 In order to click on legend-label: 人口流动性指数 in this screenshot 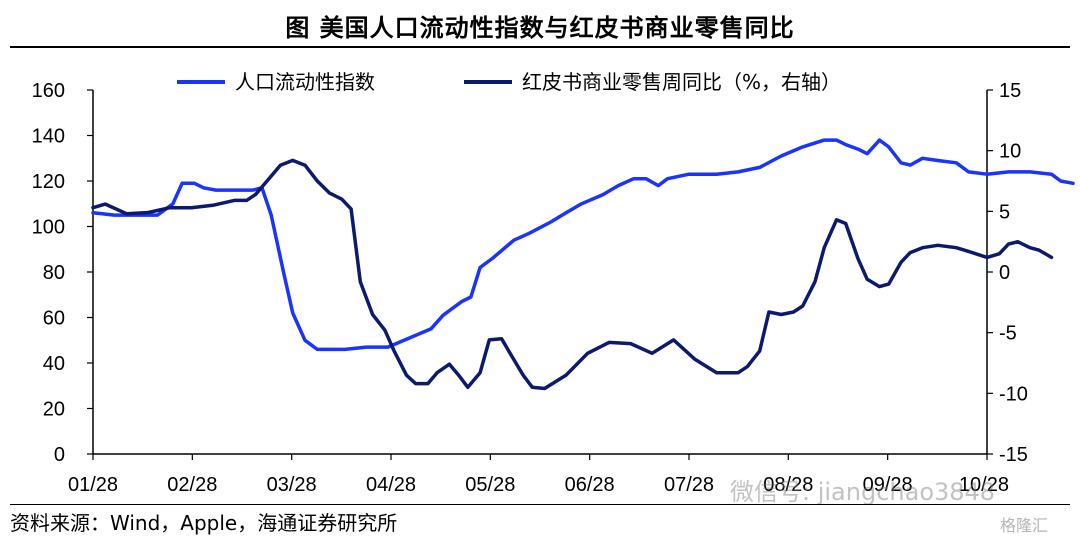, I will do `click(305, 82)`.